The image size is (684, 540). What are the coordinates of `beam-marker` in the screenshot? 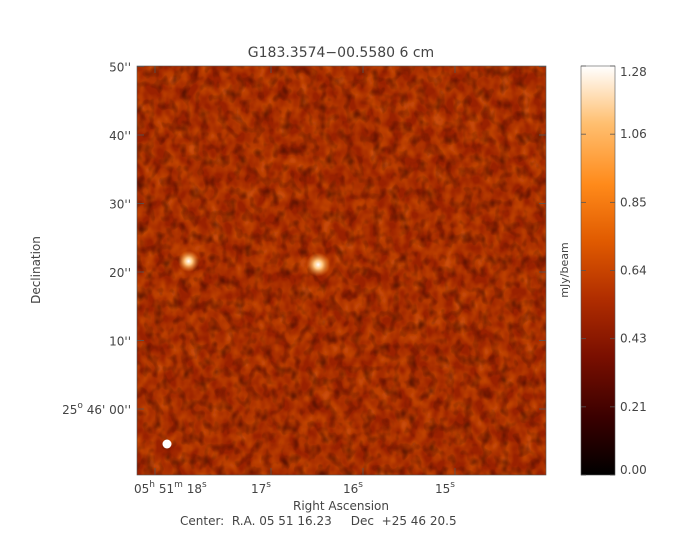 It's located at (167, 444).